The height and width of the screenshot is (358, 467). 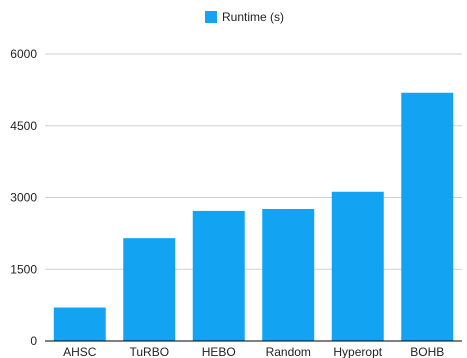 I want to click on bar-hyperopt, so click(x=357, y=266).